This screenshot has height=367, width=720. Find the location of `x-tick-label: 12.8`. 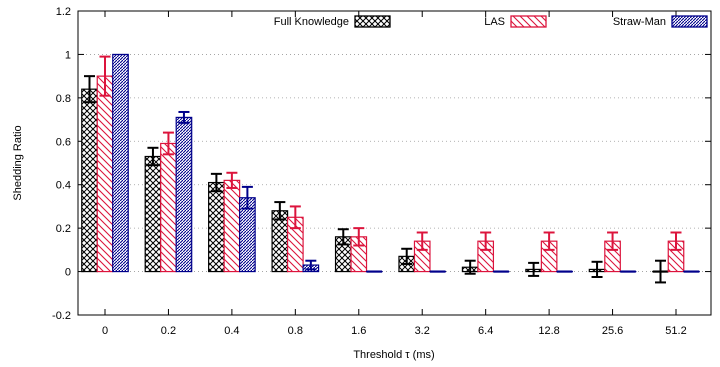

x-tick-label: 12.8 is located at coordinates (548, 331).